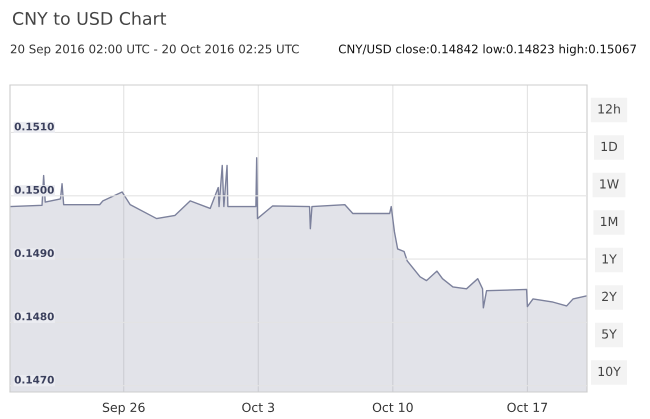  I want to click on x-tick-label: Sep 26, so click(123, 408).